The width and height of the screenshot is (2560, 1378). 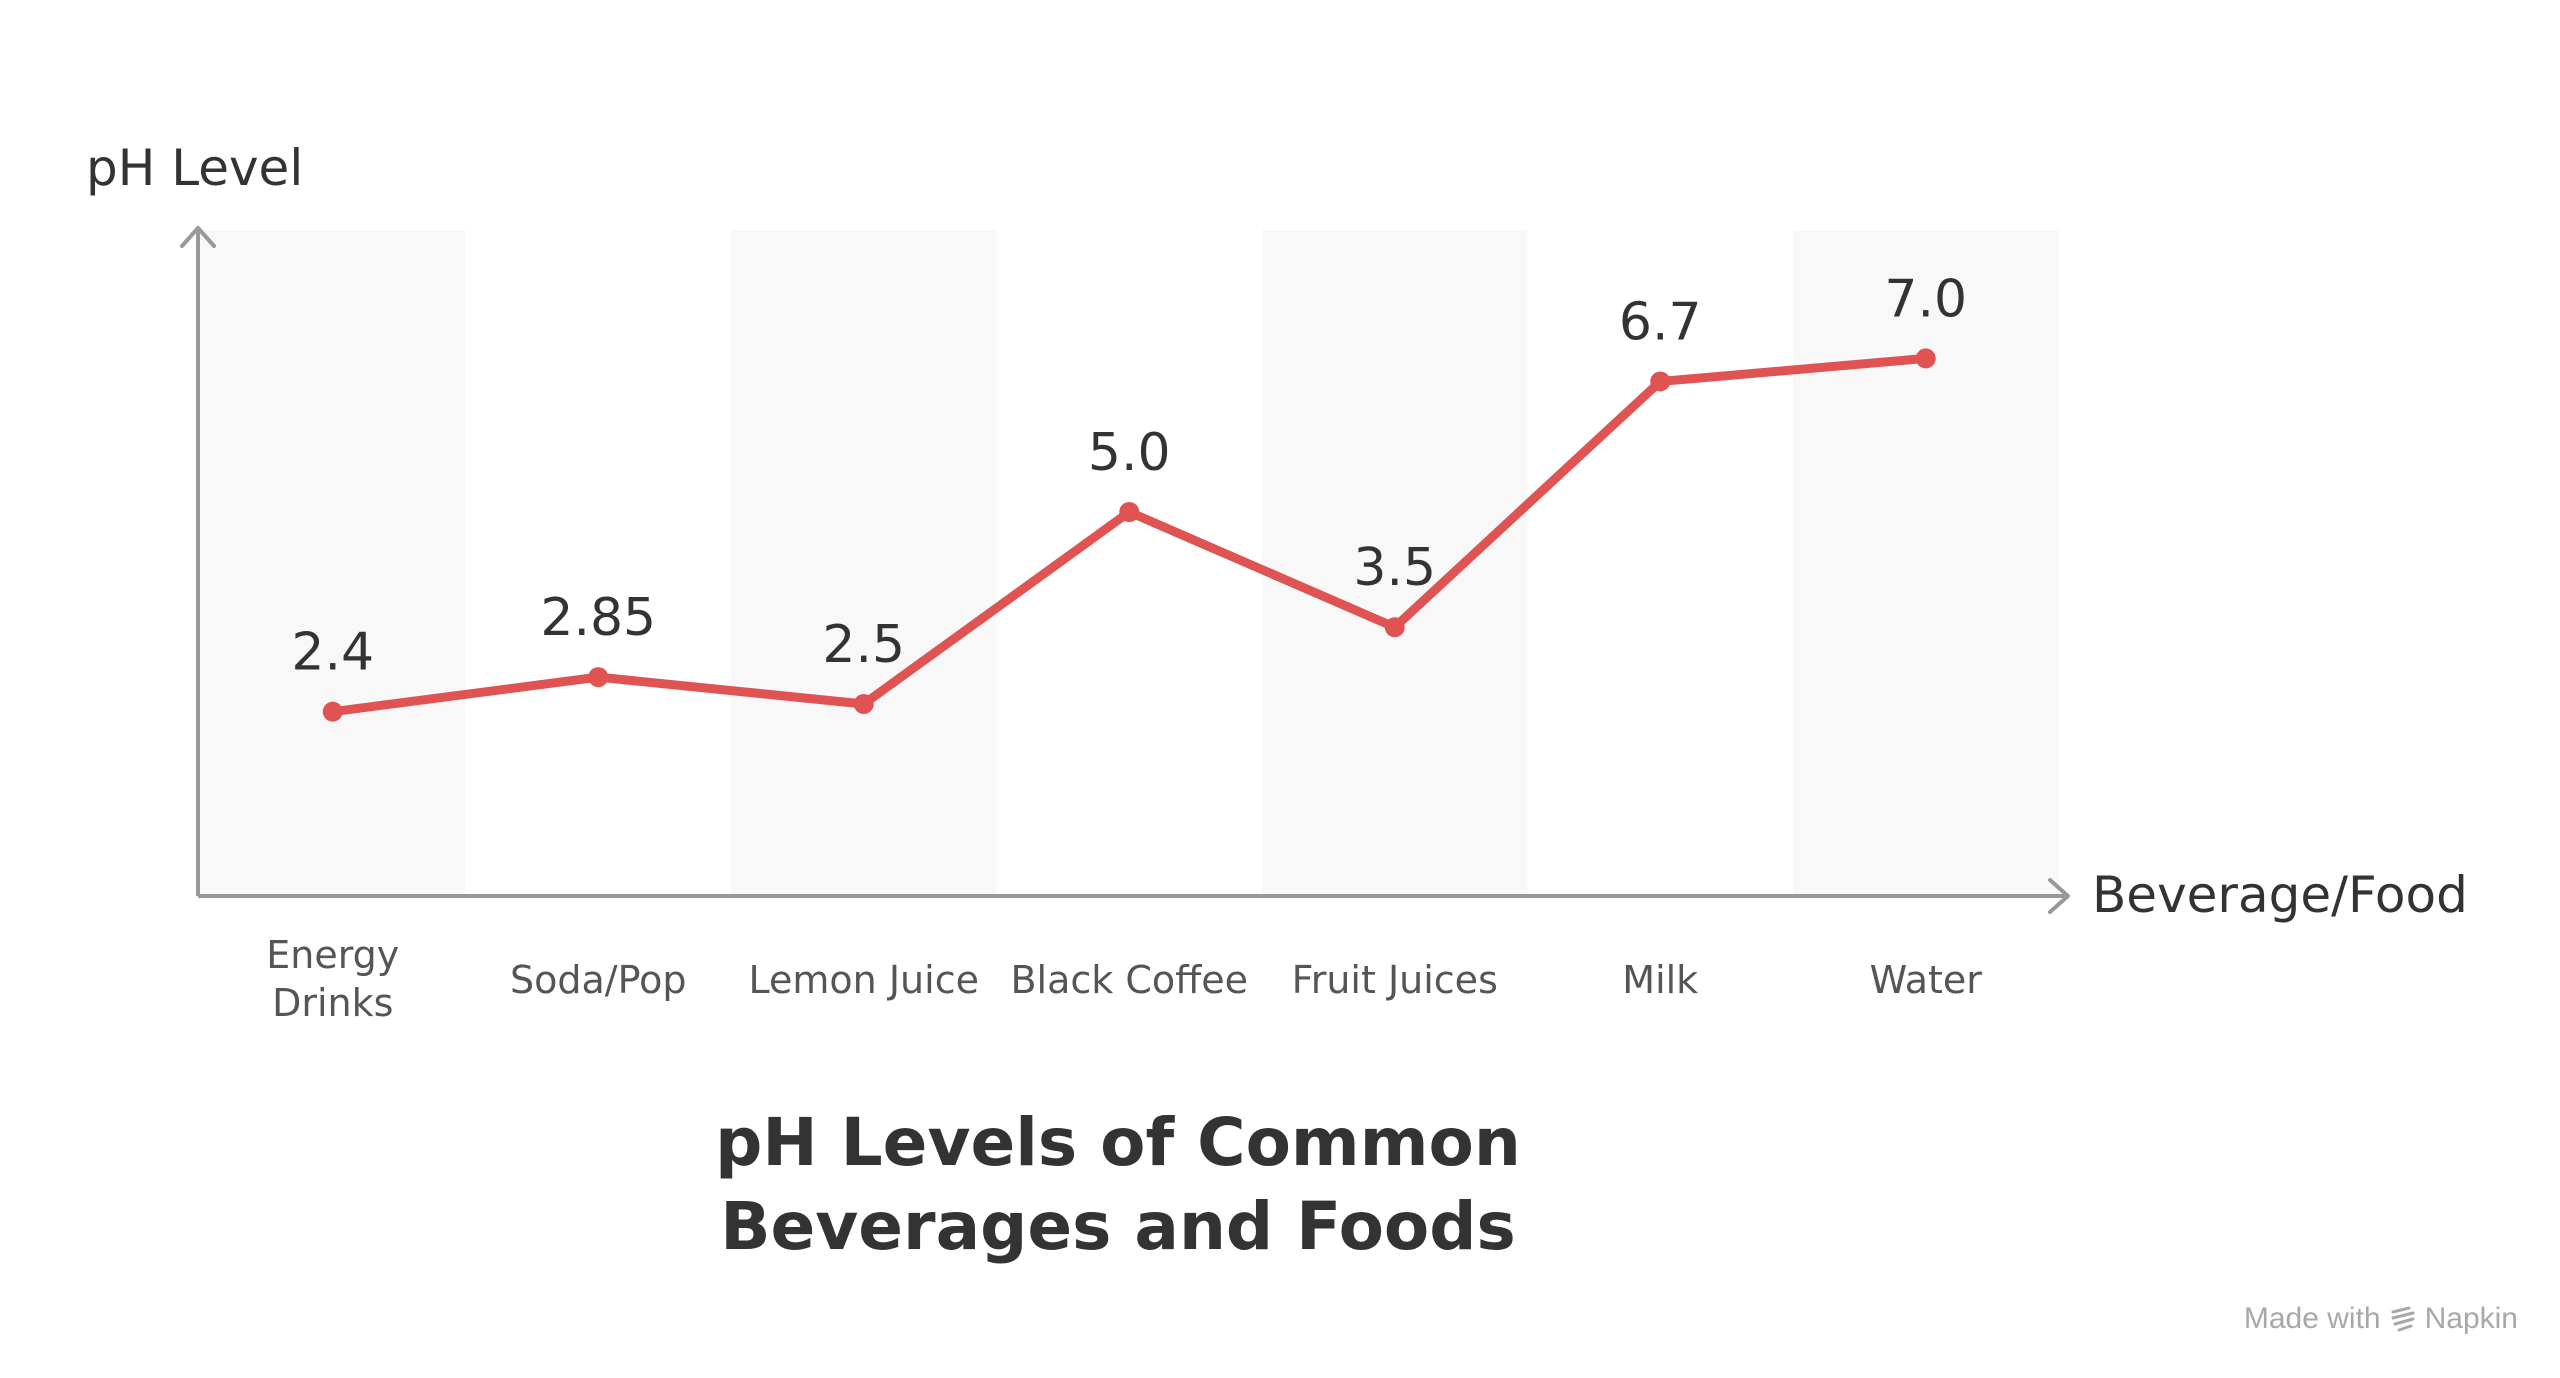 What do you see at coordinates (1660, 980) in the screenshot?
I see `x-tick-label: Milk` at bounding box center [1660, 980].